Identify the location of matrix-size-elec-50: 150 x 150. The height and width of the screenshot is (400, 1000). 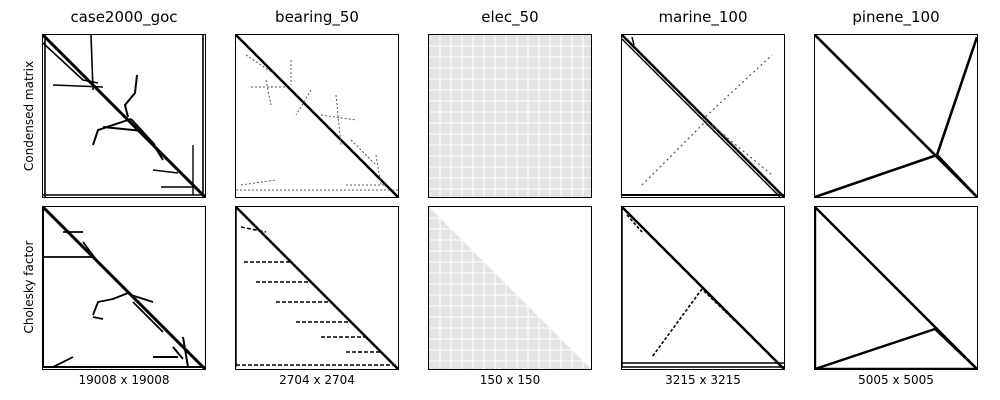
(510, 380).